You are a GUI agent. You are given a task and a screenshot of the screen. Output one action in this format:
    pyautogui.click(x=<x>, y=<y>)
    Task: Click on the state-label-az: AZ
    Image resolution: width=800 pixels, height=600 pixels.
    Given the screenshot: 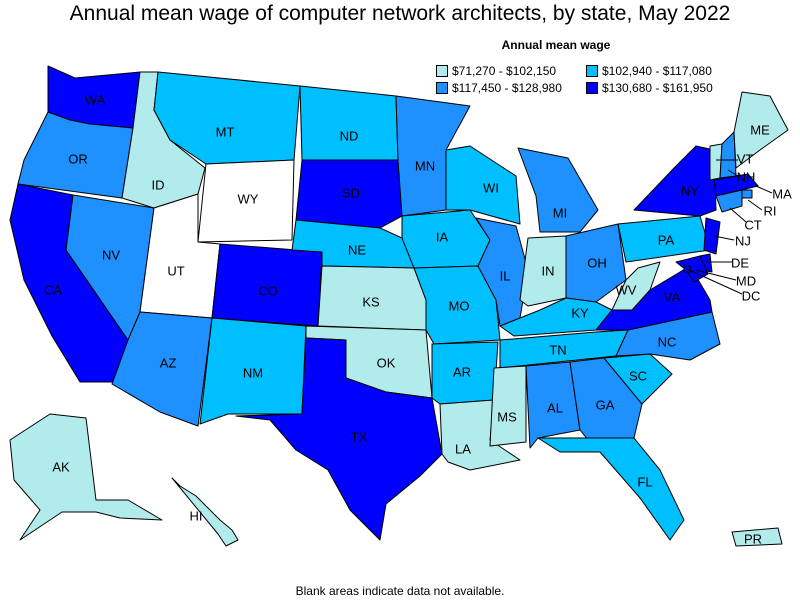 What is the action you would take?
    pyautogui.click(x=168, y=362)
    